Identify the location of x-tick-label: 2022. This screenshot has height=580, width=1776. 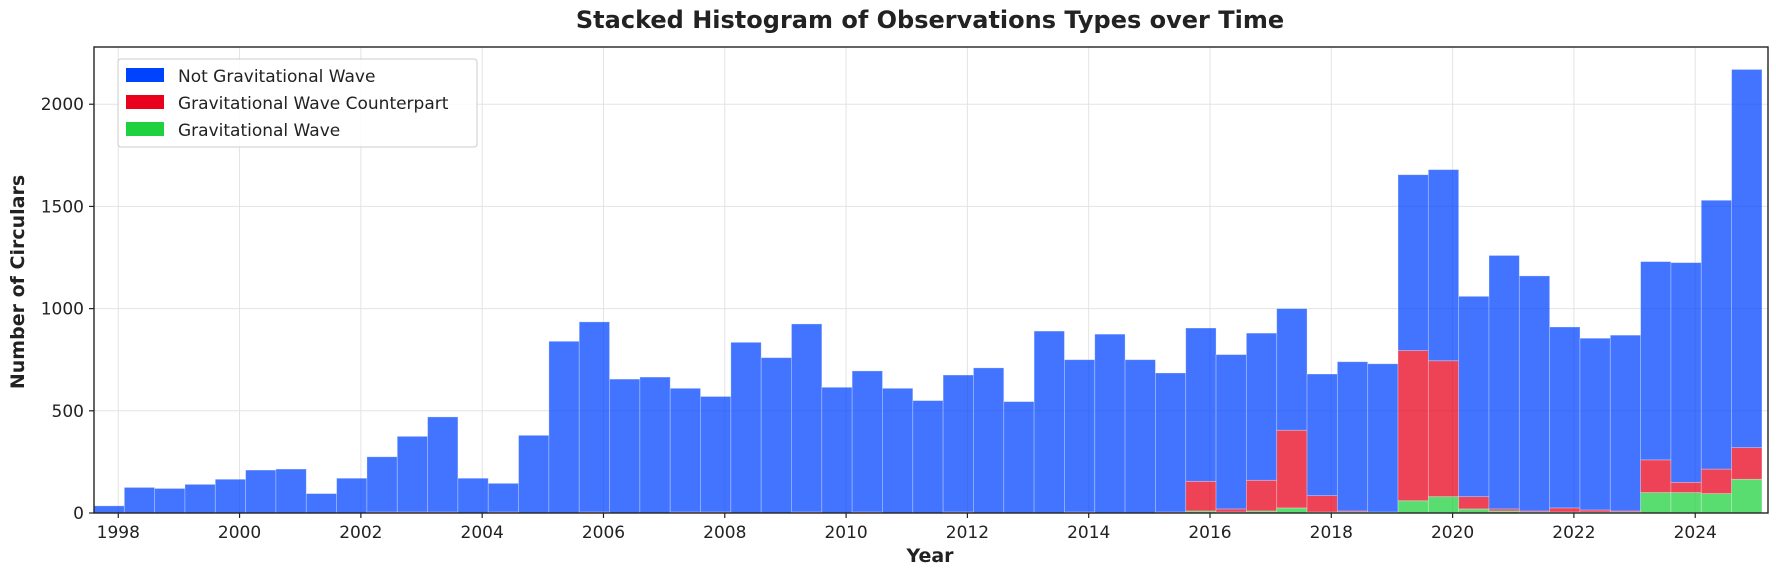
(1573, 533).